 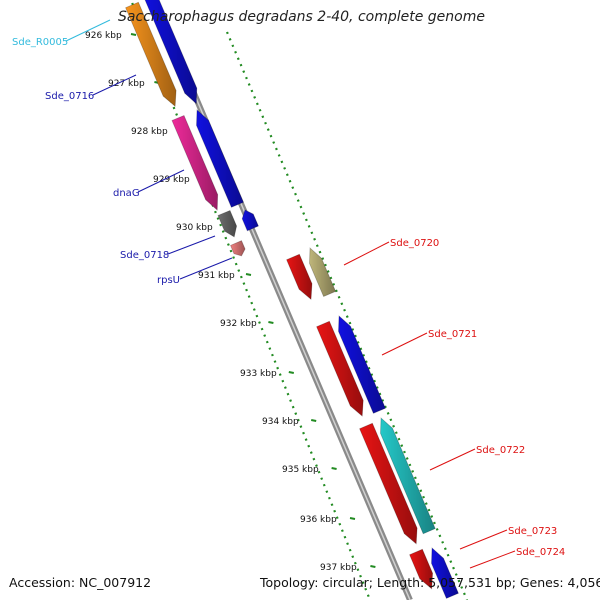 I want to click on accession-text: Accession: NC_007912, so click(x=80, y=582).